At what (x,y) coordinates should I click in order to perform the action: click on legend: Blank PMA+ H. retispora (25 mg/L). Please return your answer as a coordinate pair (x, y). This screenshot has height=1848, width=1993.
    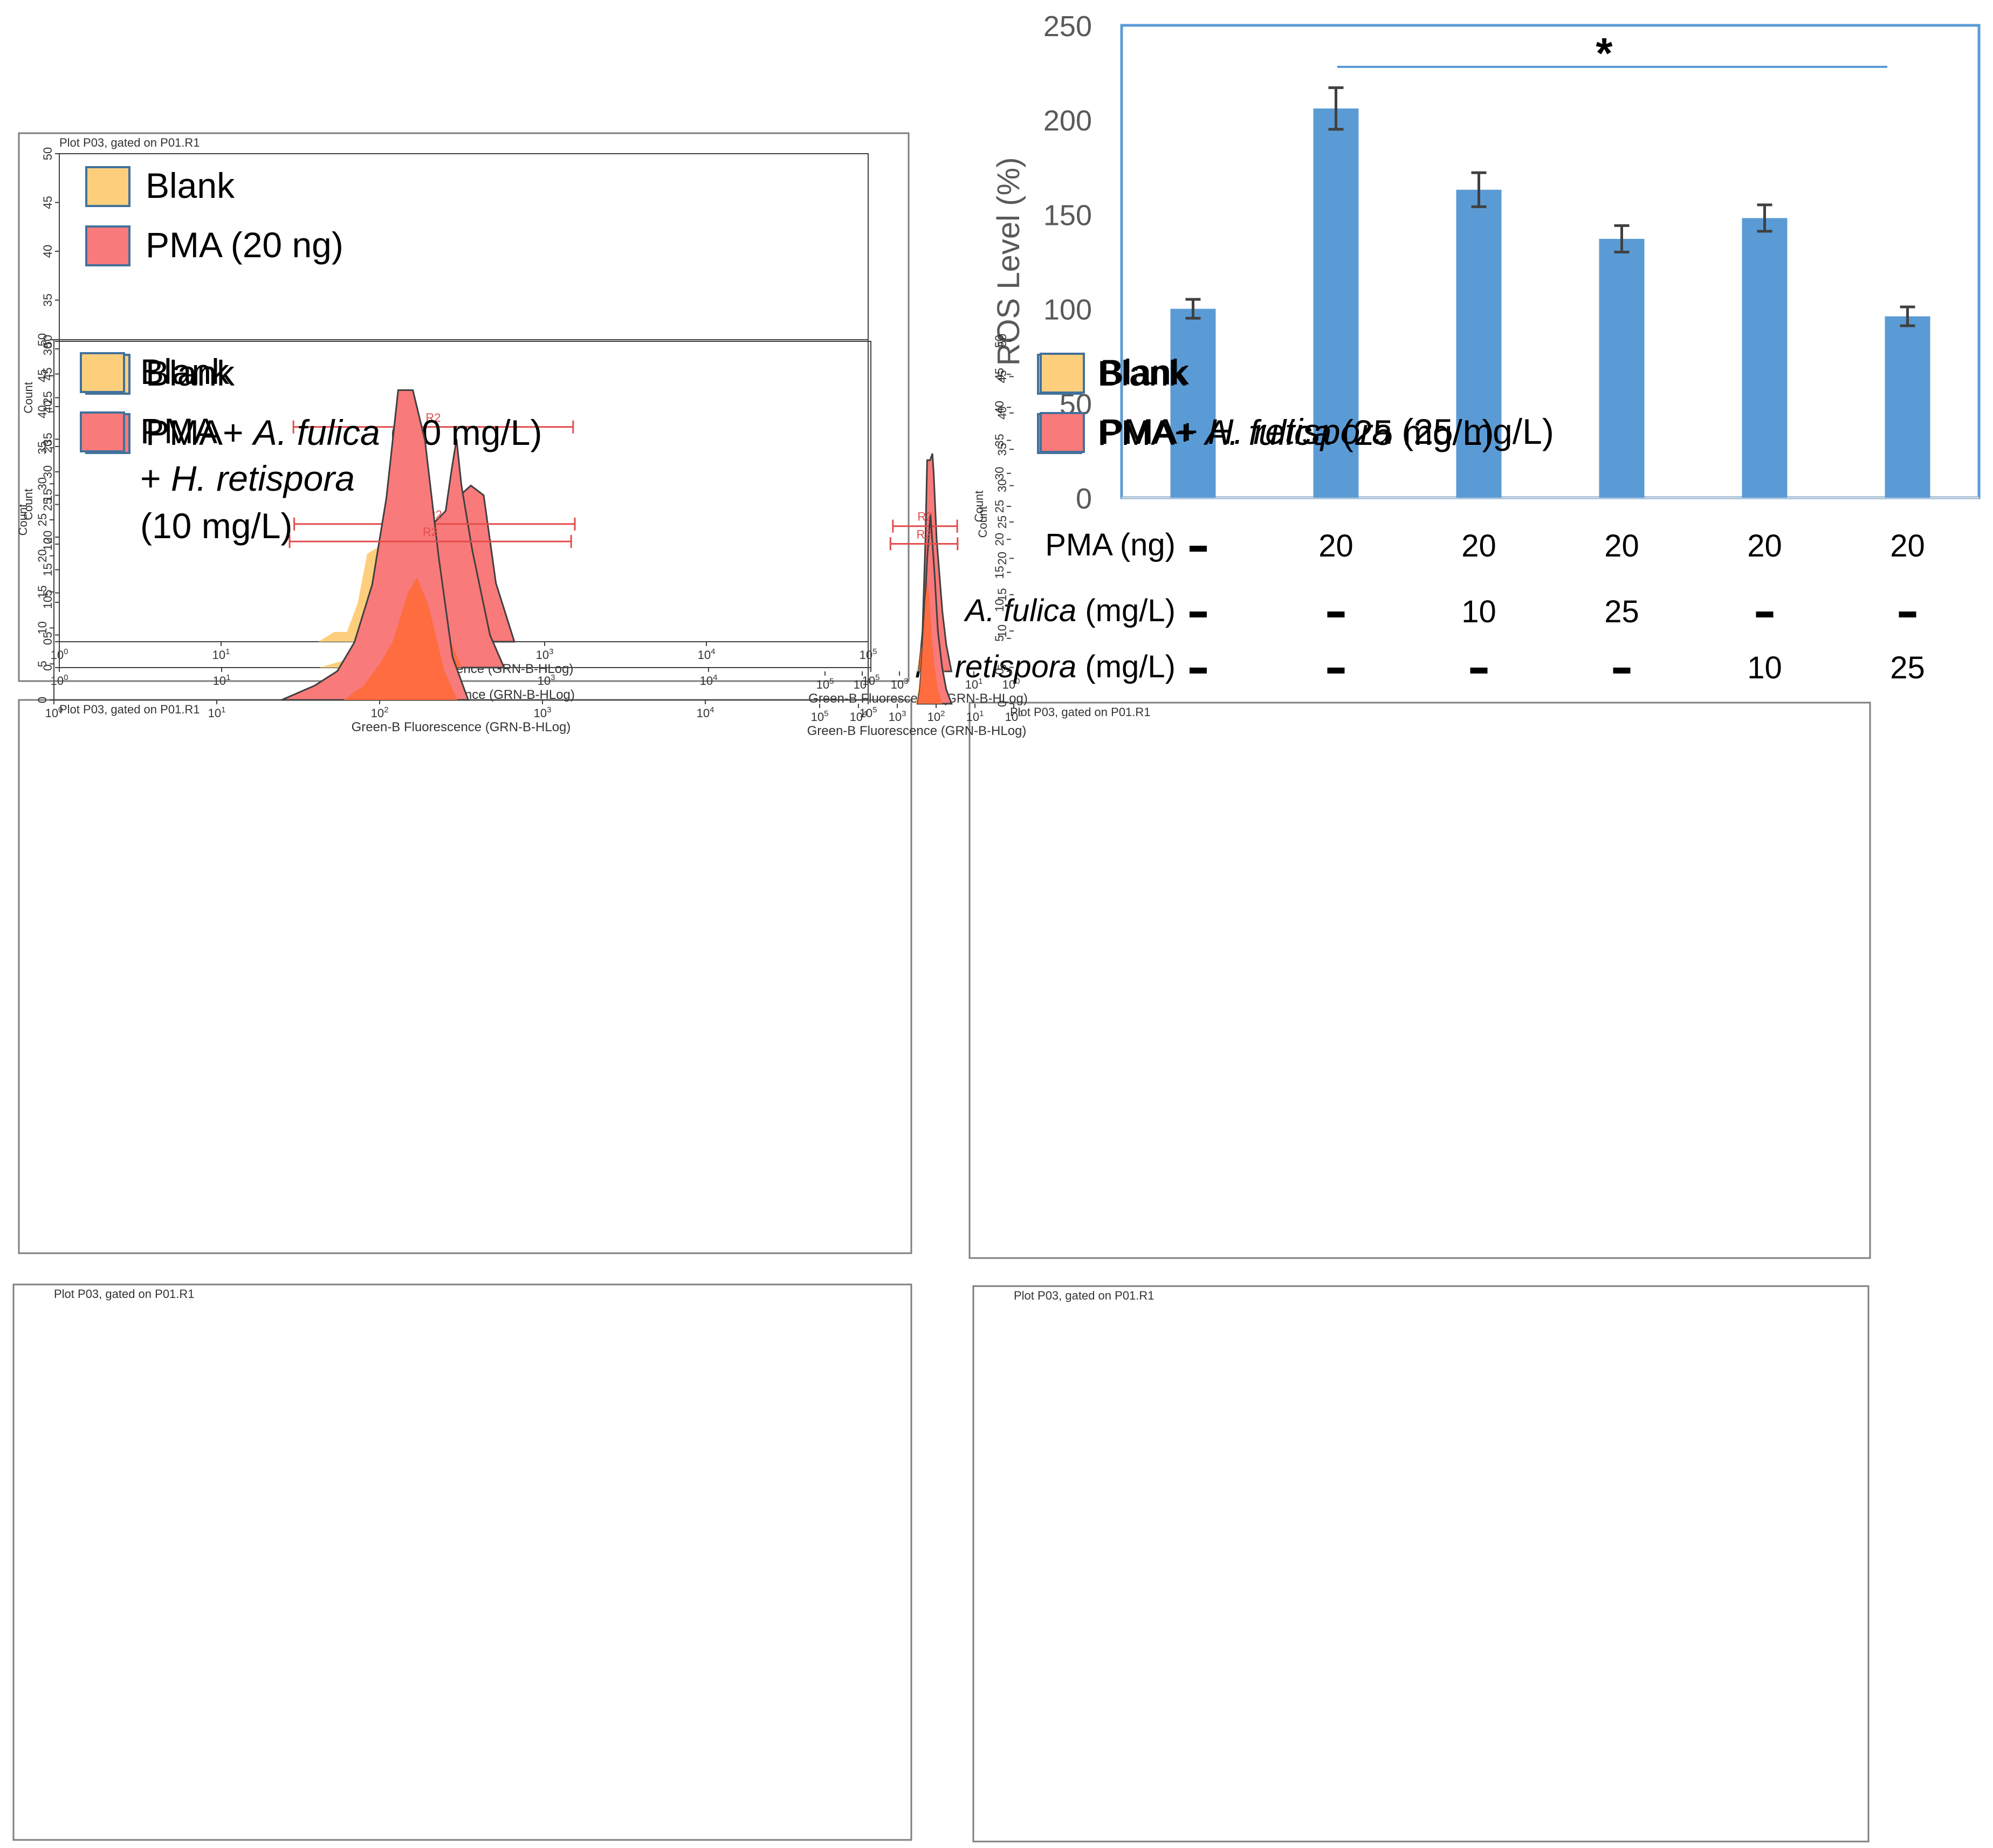
    Looking at the image, I should click on (1297, 402).